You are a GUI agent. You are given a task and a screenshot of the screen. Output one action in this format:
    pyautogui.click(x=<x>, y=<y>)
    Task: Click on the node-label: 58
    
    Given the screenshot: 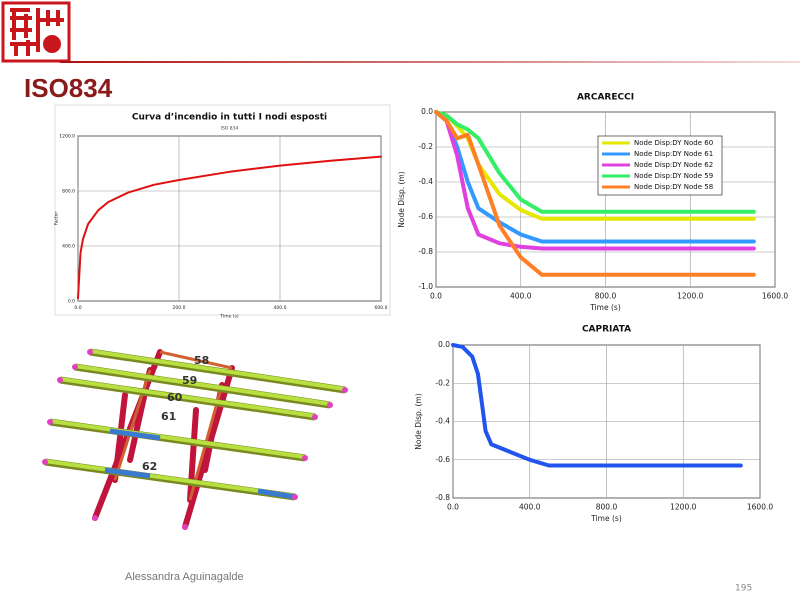 What is the action you would take?
    pyautogui.click(x=201, y=360)
    